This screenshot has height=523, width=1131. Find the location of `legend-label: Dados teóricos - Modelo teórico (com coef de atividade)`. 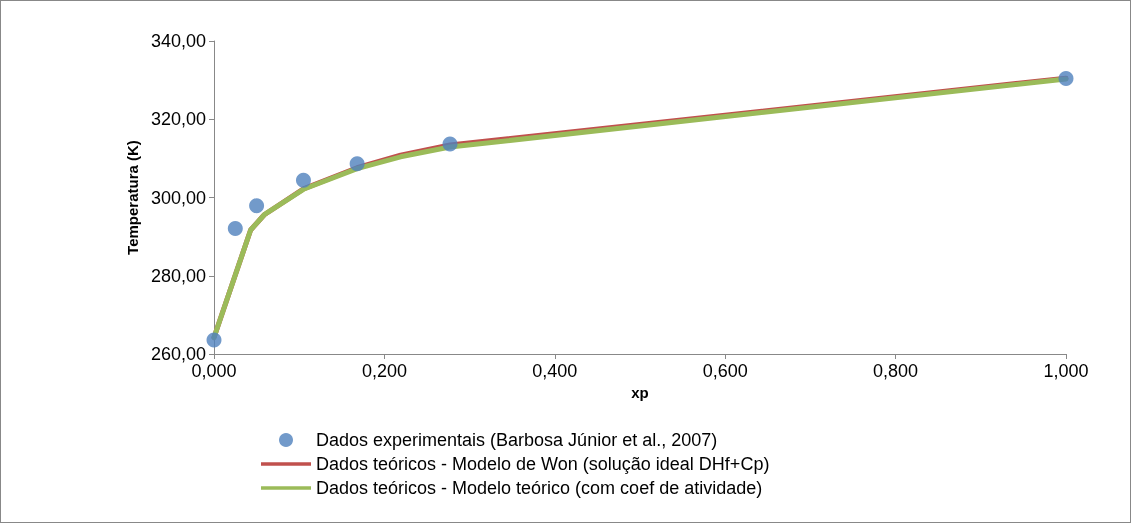

legend-label: Dados teóricos - Modelo teórico (com coef de atividade) is located at coordinates (539, 488).